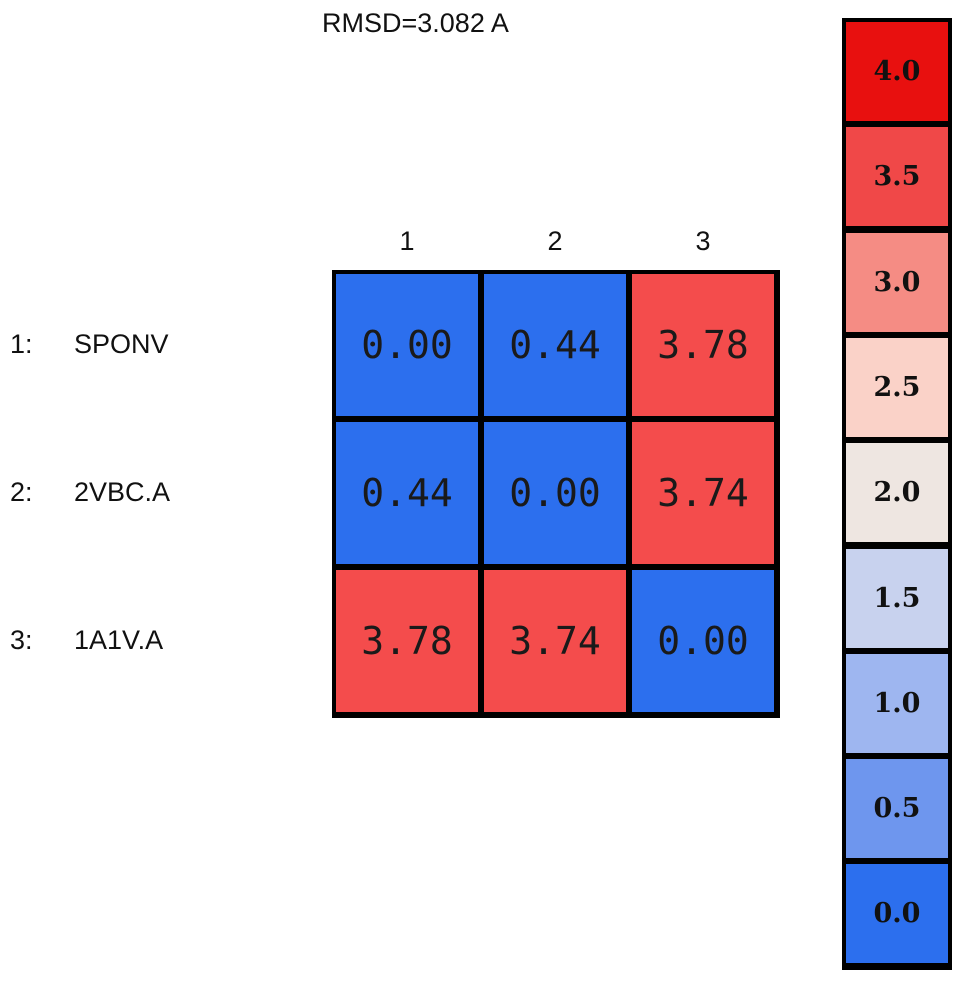 Image resolution: width=969 pixels, height=986 pixels. I want to click on column-header-3: 3, so click(703, 241).